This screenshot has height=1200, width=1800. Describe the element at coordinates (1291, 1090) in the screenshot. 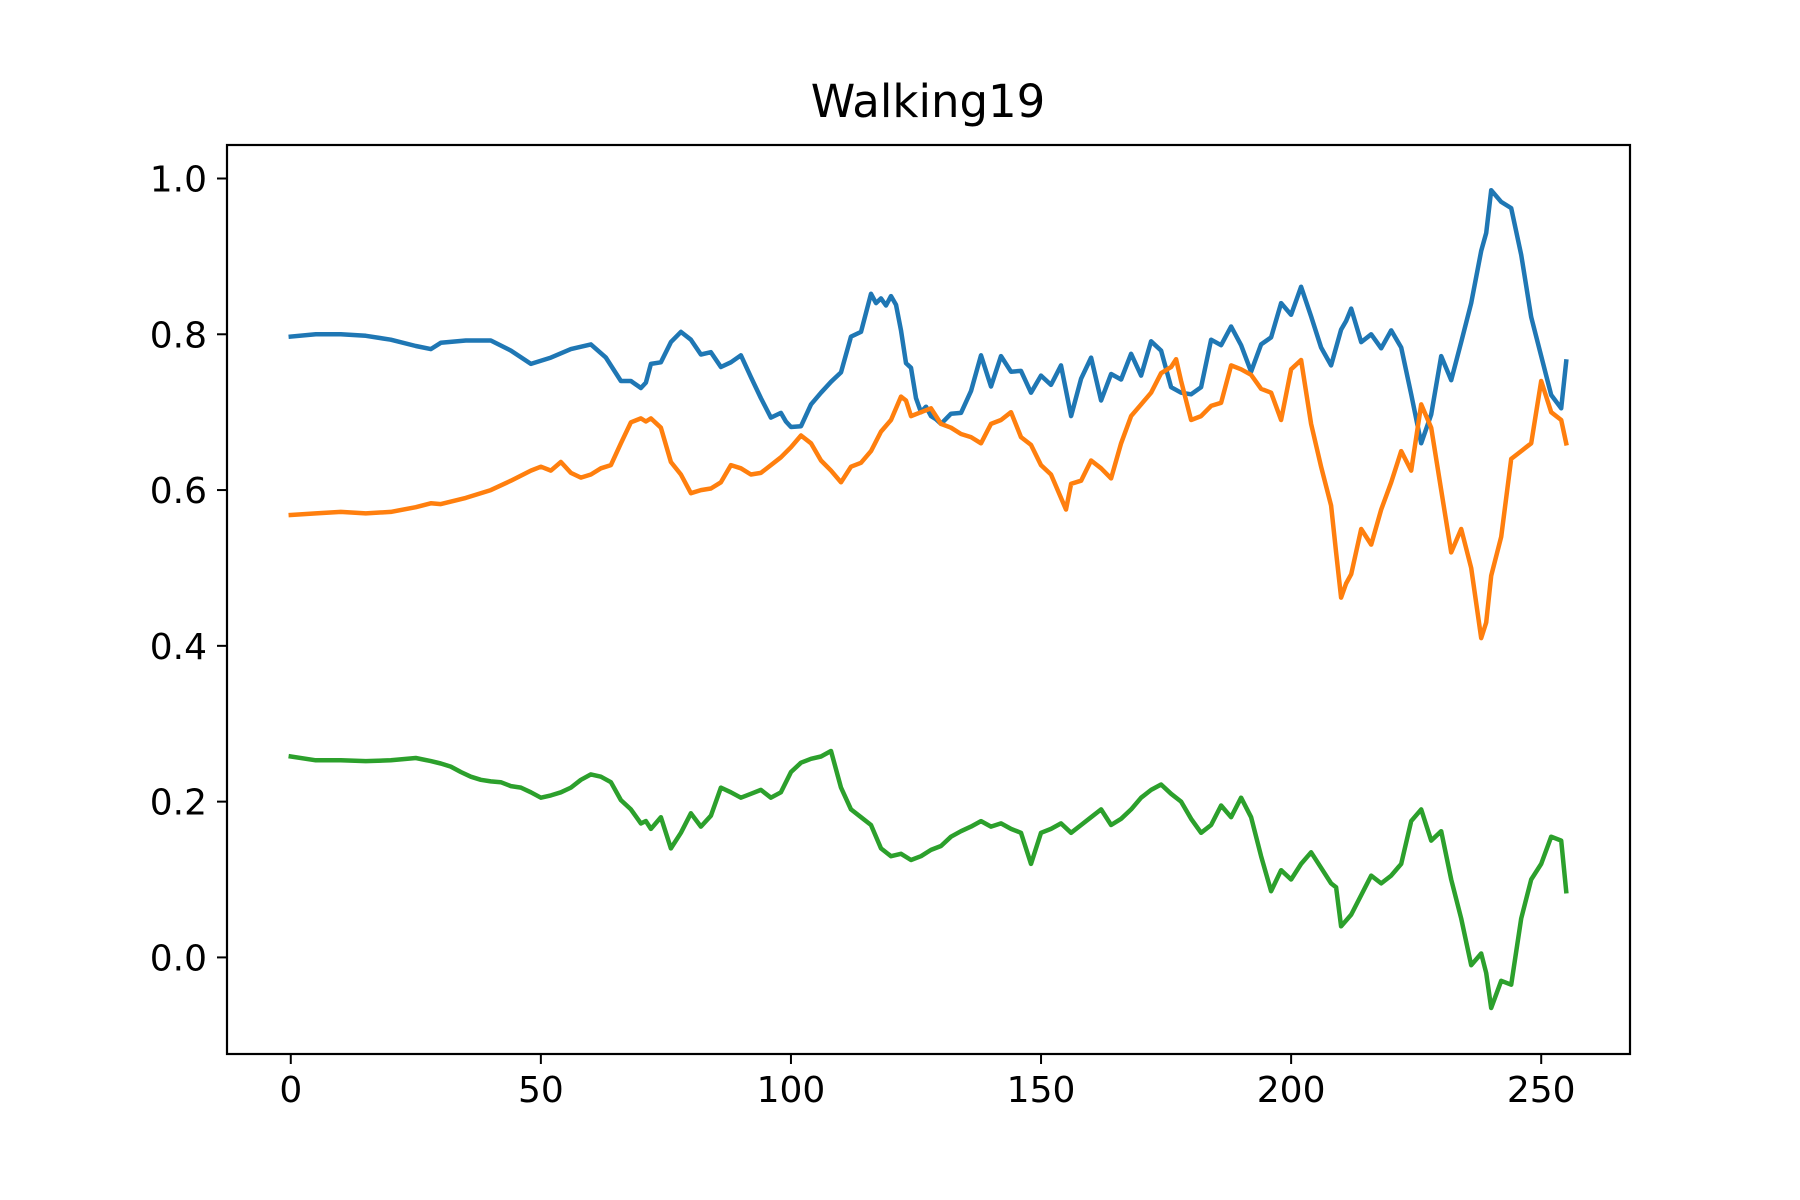

I see `x-tick-label: 200` at that location.